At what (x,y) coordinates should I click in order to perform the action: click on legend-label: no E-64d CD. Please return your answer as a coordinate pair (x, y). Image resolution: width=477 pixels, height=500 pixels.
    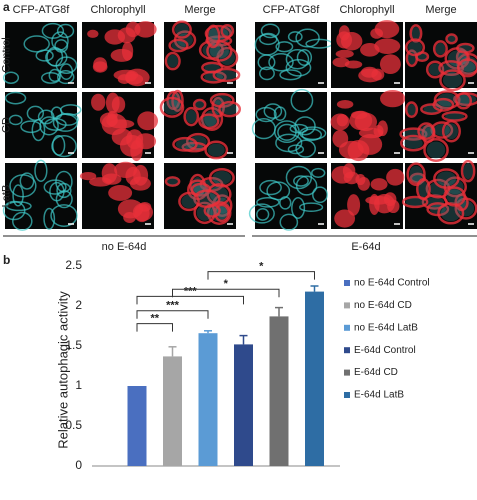
    Looking at the image, I should click on (383, 305).